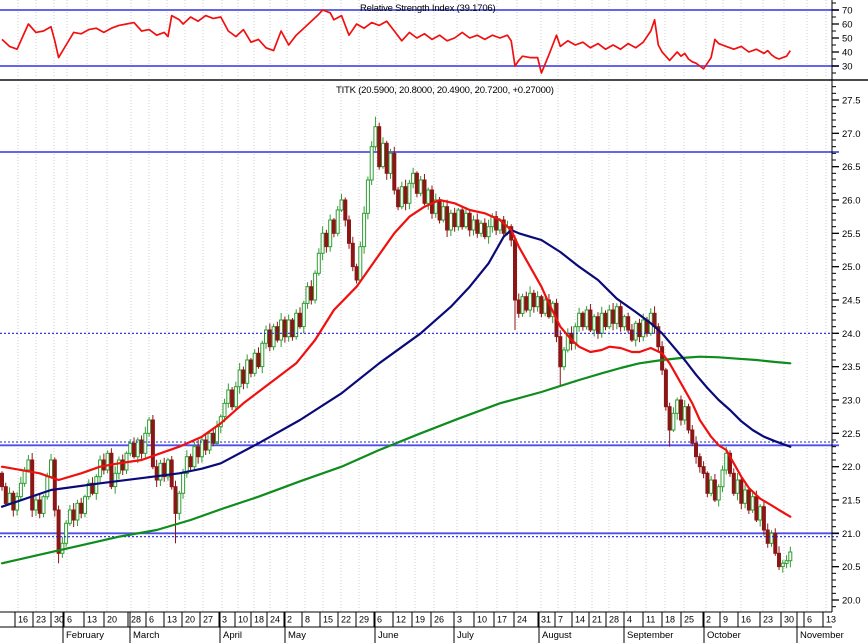 This screenshot has height=644, width=868. I want to click on price-axis-label: 23.0, so click(851, 401).